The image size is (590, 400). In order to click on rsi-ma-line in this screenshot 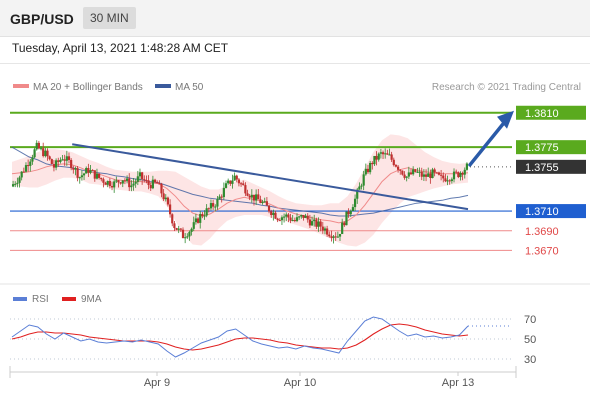, I will do `click(240, 337)`.